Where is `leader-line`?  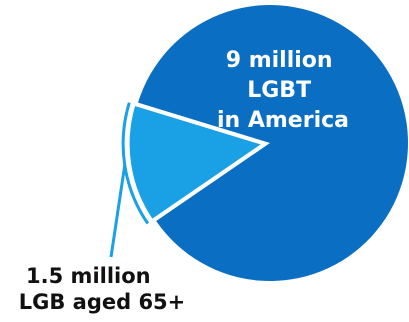 leader-line is located at coordinates (118, 211).